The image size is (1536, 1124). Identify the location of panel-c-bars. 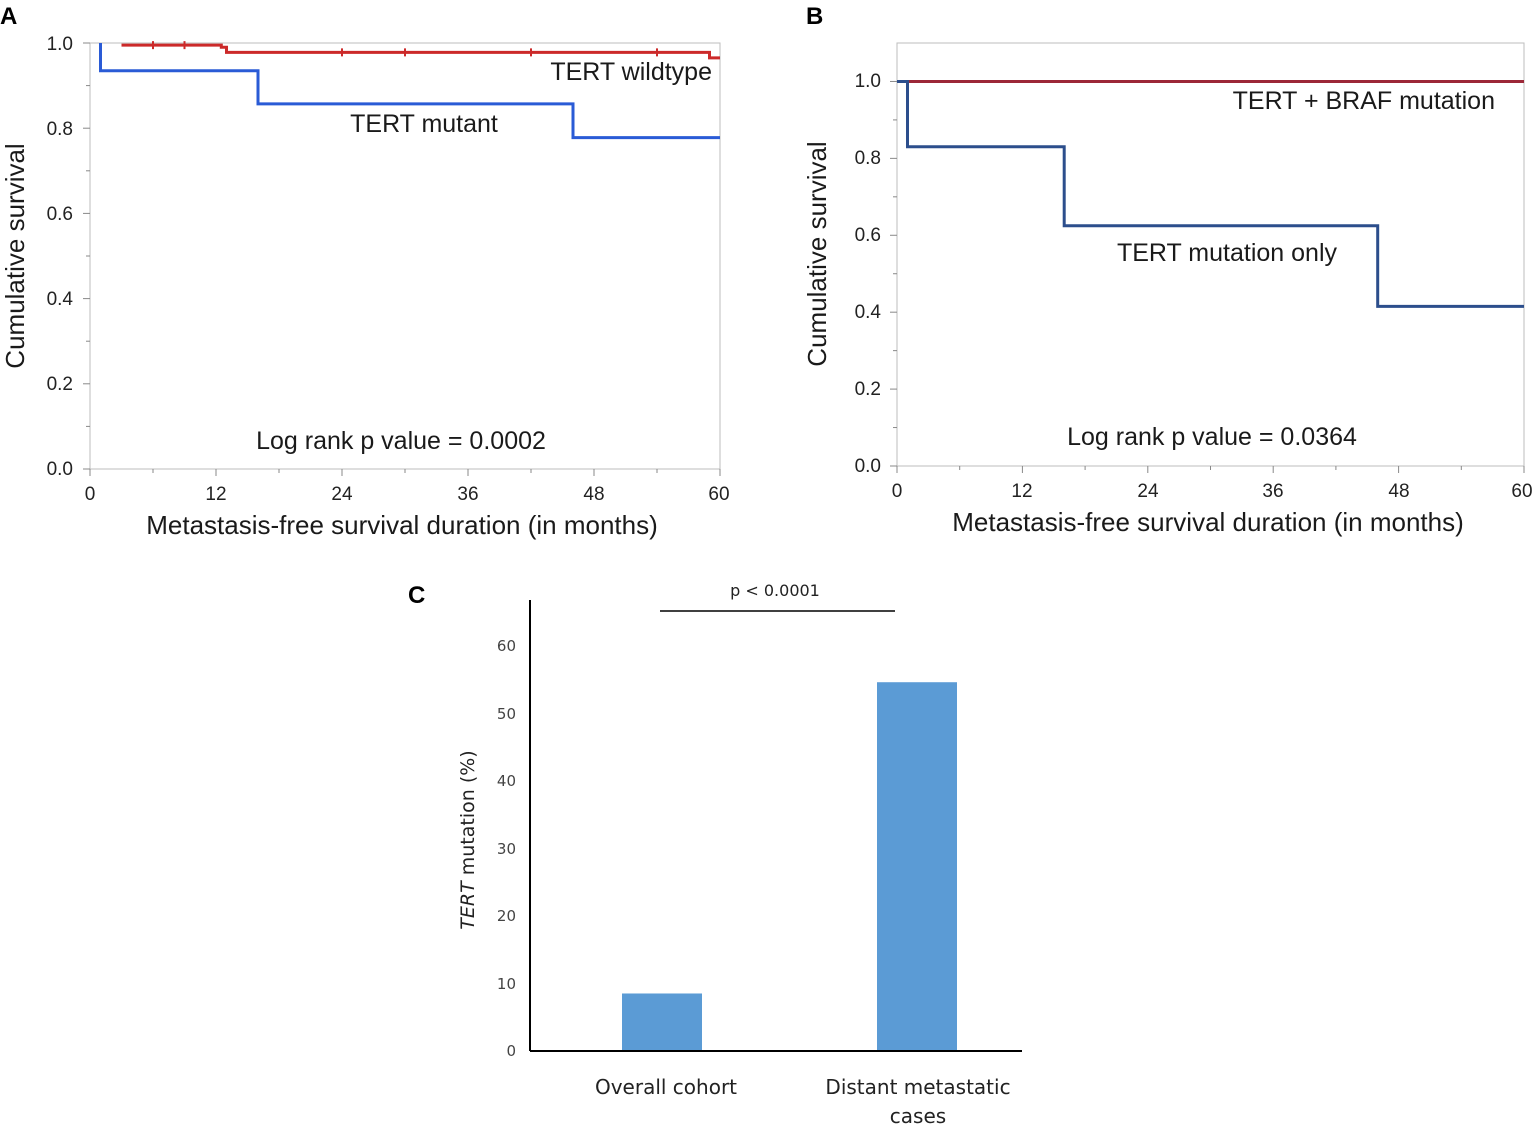
(789, 866).